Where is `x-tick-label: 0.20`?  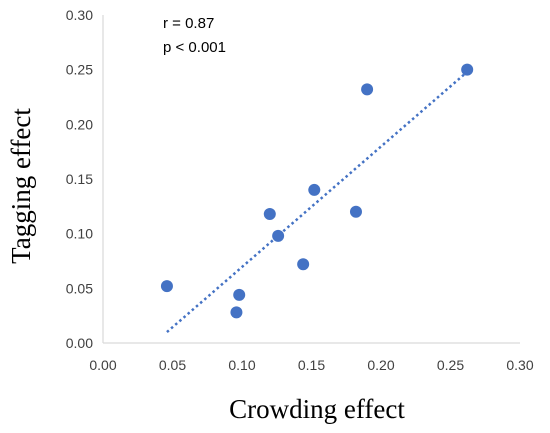 x-tick-label: 0.20 is located at coordinates (380, 365).